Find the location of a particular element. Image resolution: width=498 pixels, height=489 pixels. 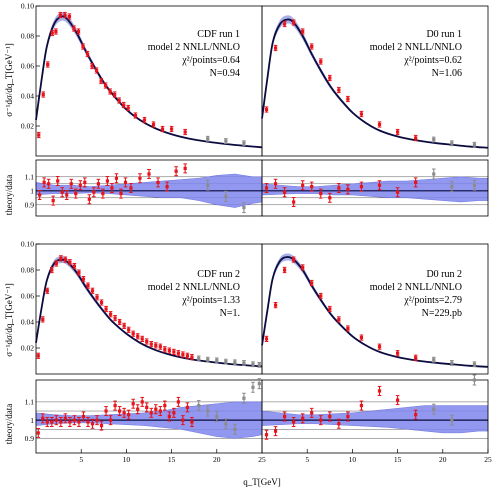

annotation-cdf1-line3: χ²/points=0.64 is located at coordinates (210, 60).